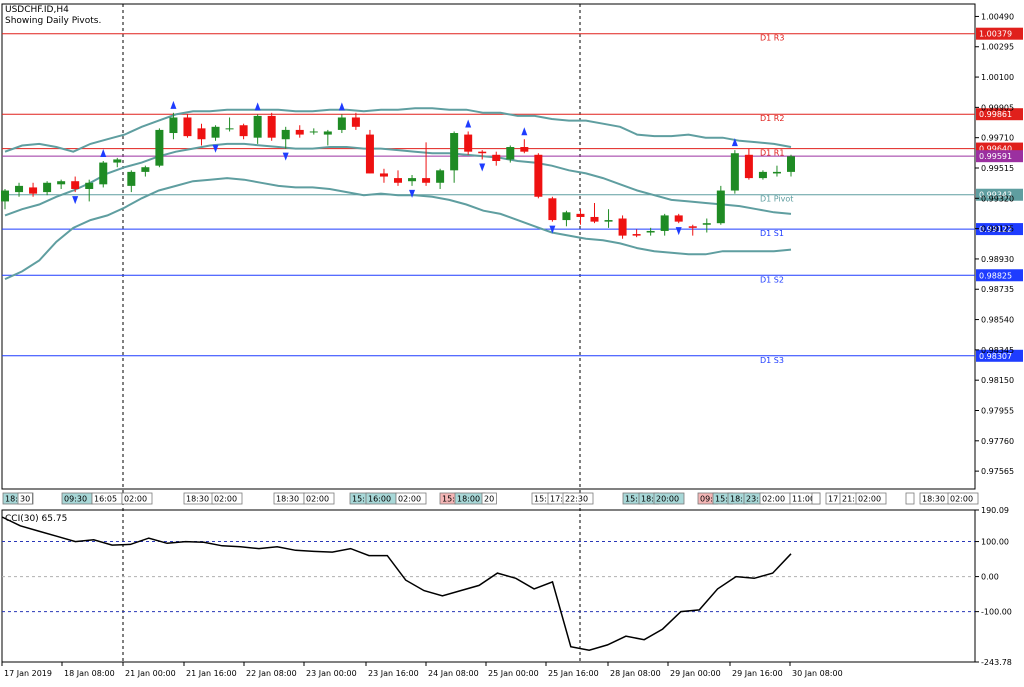 The width and height of the screenshot is (1024, 687). What do you see at coordinates (75, 499) in the screenshot?
I see `time-tag-label: 09:30` at bounding box center [75, 499].